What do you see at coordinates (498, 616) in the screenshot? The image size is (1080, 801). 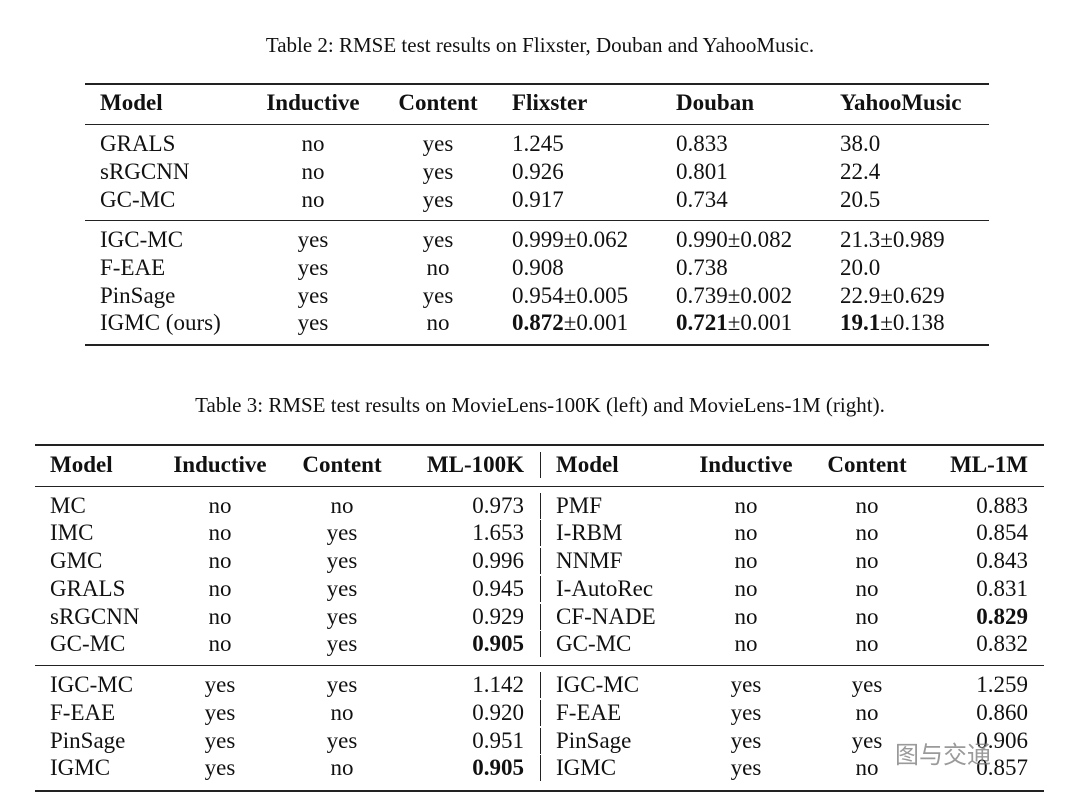 I see `table-cell: 0.929` at bounding box center [498, 616].